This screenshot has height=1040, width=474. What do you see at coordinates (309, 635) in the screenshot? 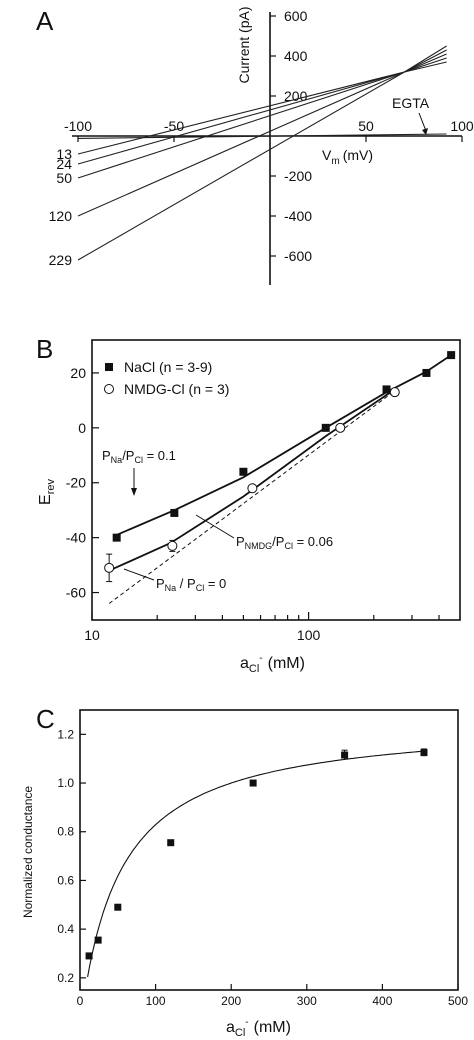
I see `panel-b-xtick-label: 100` at bounding box center [309, 635].